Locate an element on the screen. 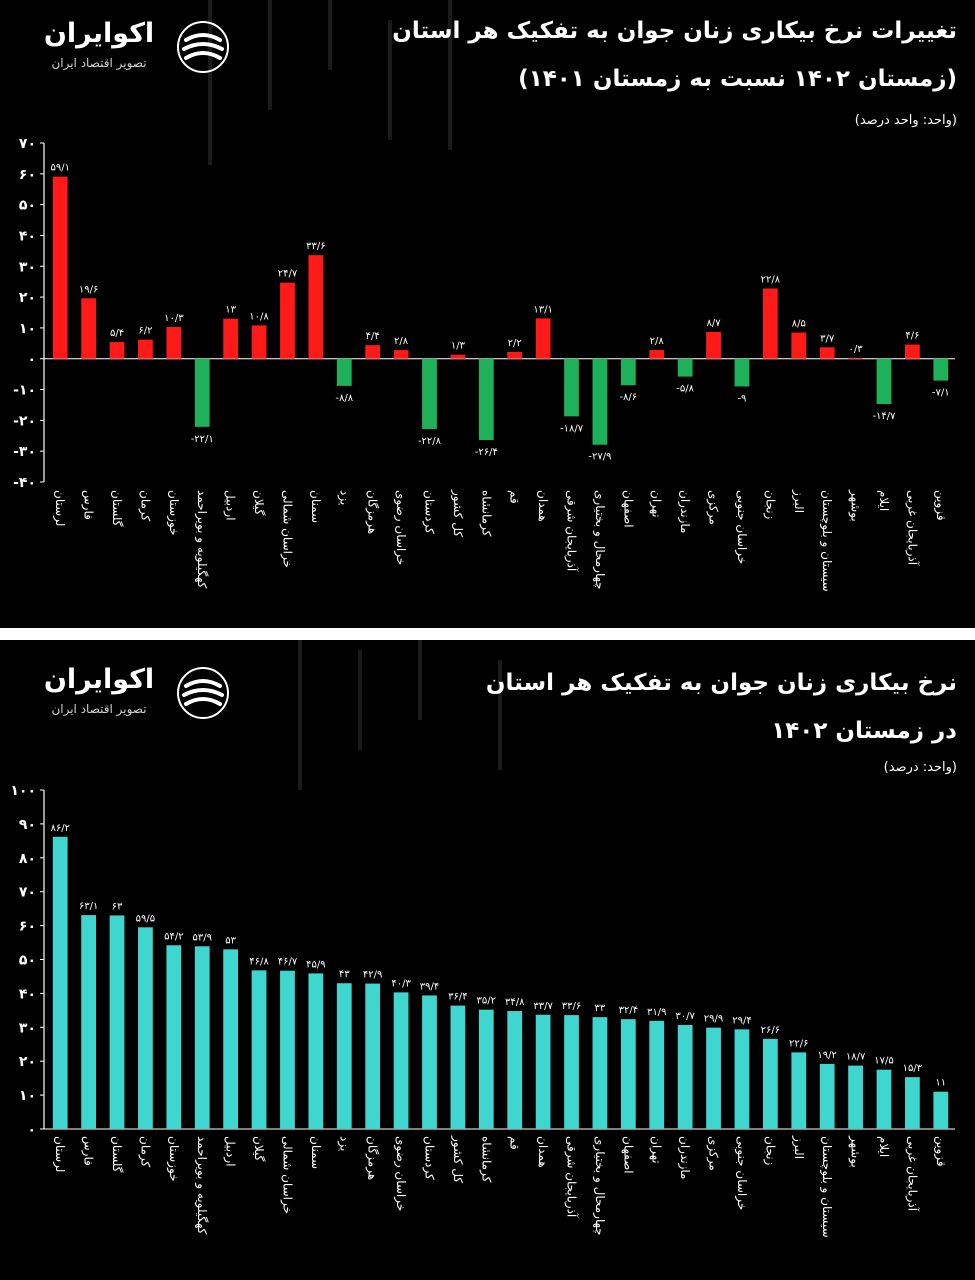 The height and width of the screenshot is (1280, 975). data-label: -۲۷/۹ is located at coordinates (599, 457).